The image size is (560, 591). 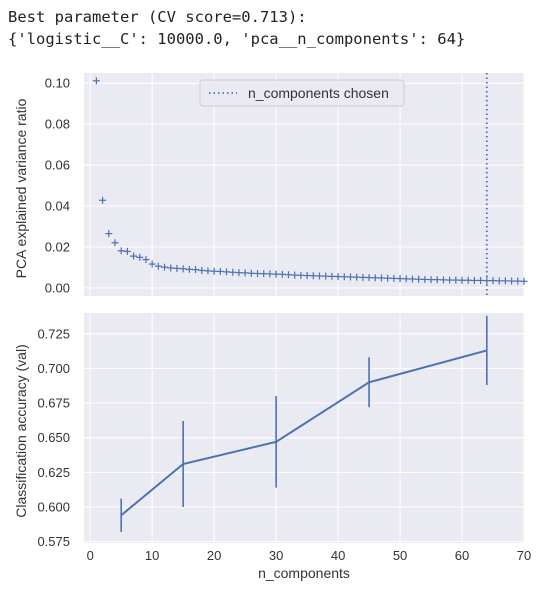 What do you see at coordinates (57, 246) in the screenshot?
I see `variance-ytick-label: 0.02` at bounding box center [57, 246].